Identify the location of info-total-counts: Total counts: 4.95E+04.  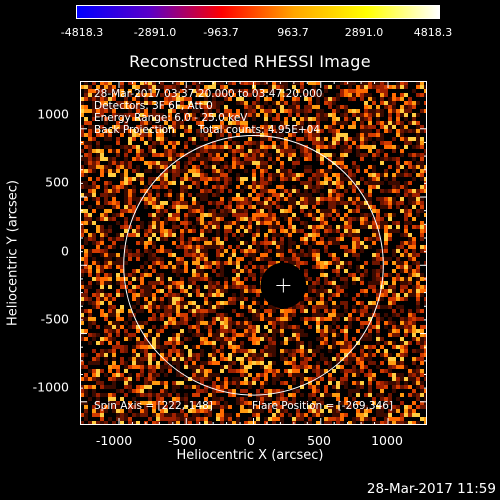
(259, 130).